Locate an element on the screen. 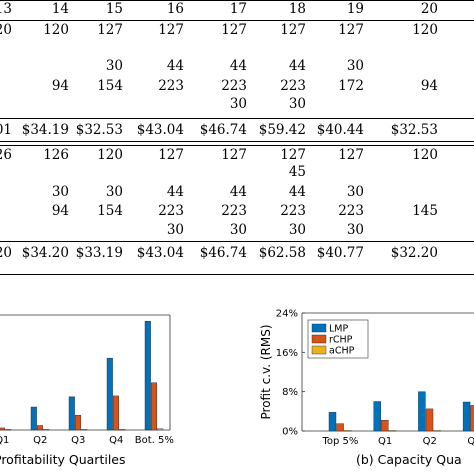  table-top-rule is located at coordinates (237, 0).